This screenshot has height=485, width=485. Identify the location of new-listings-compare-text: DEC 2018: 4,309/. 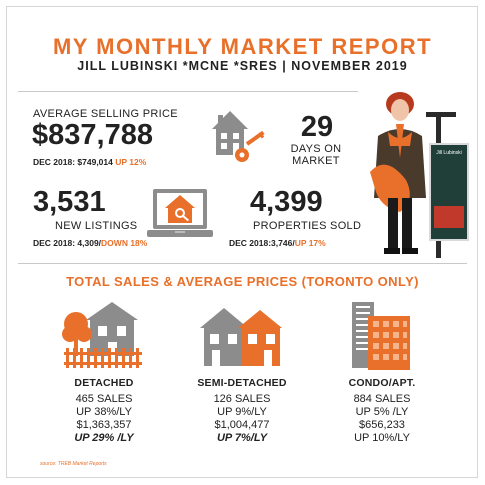
(67, 243).